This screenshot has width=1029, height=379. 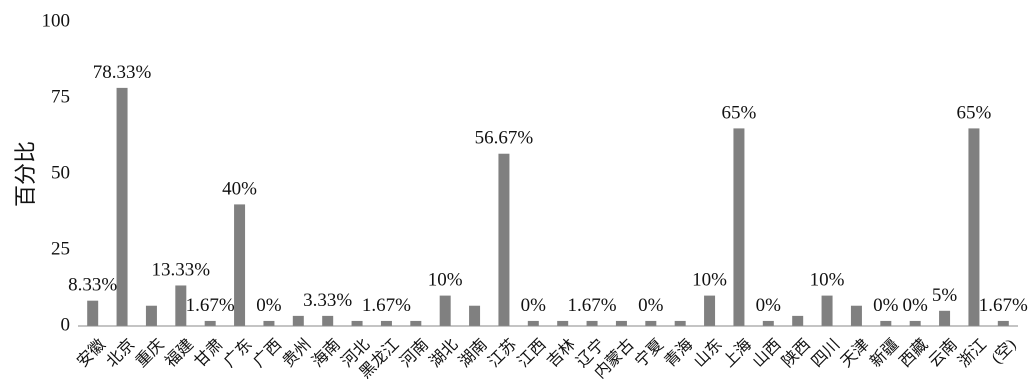 What do you see at coordinates (766, 352) in the screenshot?
I see `x-category-label: 山西` at bounding box center [766, 352].